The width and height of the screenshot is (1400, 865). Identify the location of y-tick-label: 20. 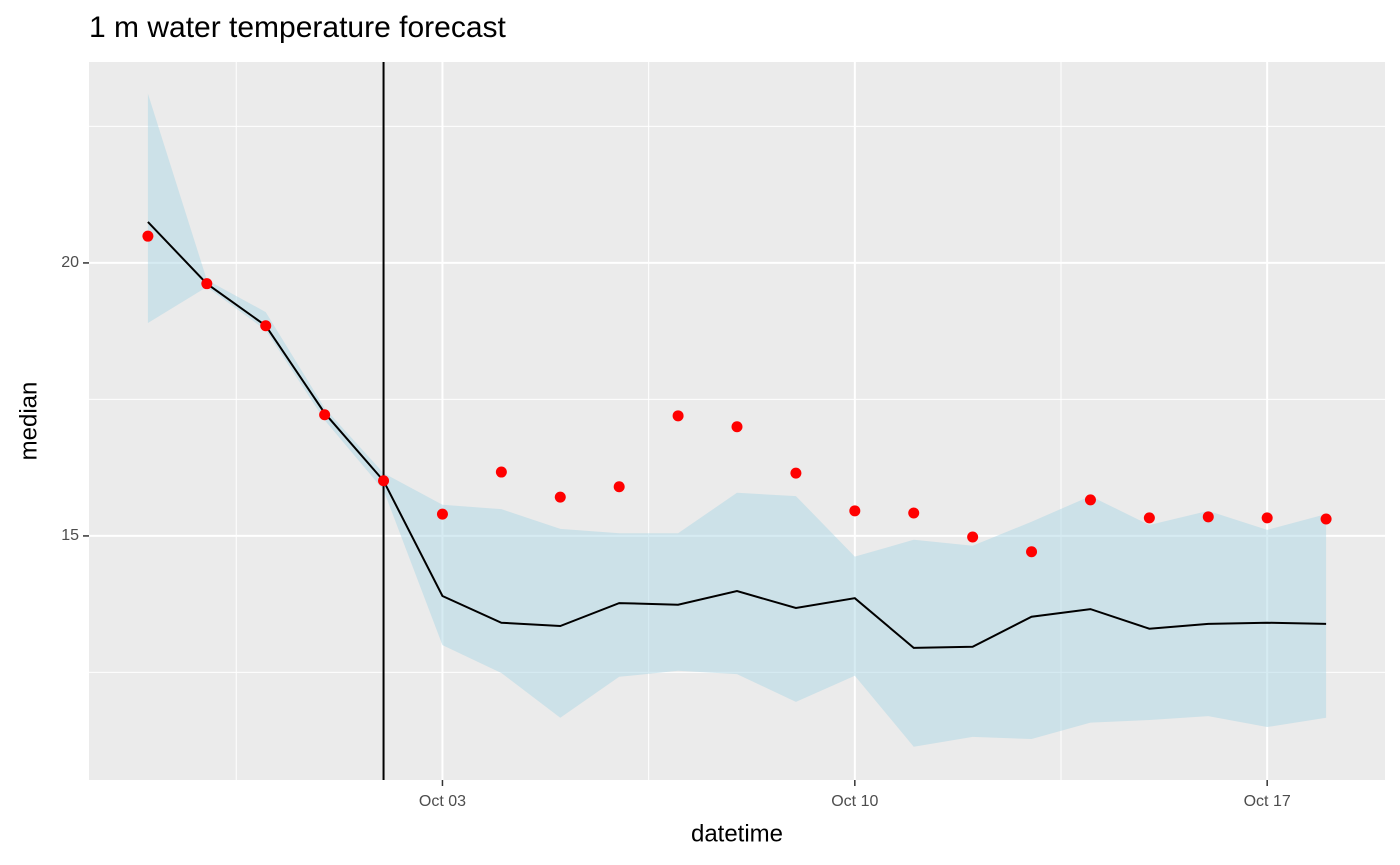
(70, 262).